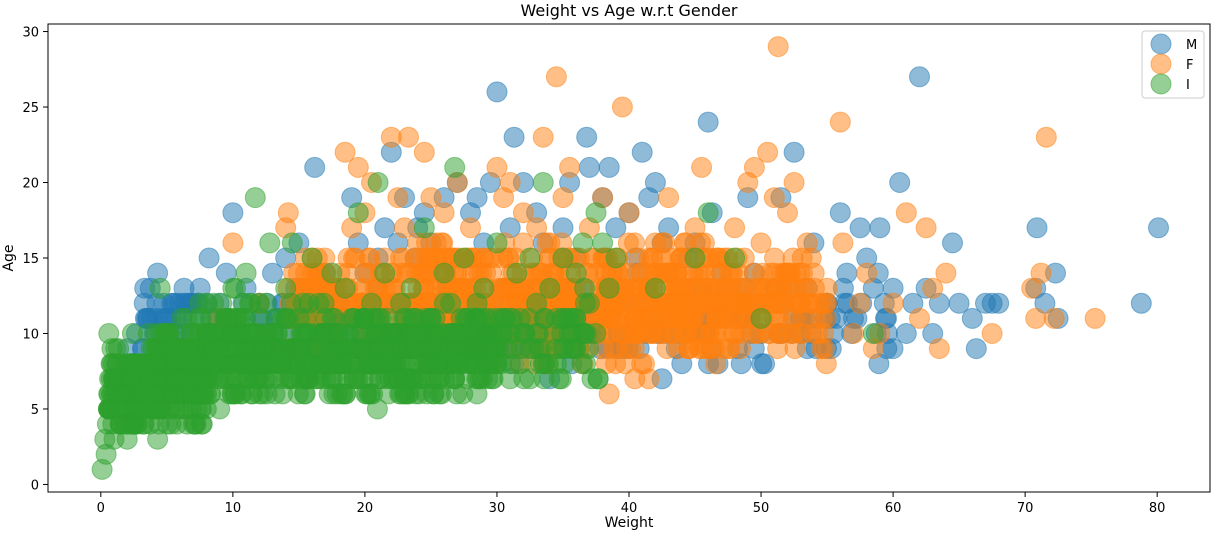  What do you see at coordinates (629, 10) in the screenshot?
I see `chart-title: Weight vs Age w.r.t Gender` at bounding box center [629, 10].